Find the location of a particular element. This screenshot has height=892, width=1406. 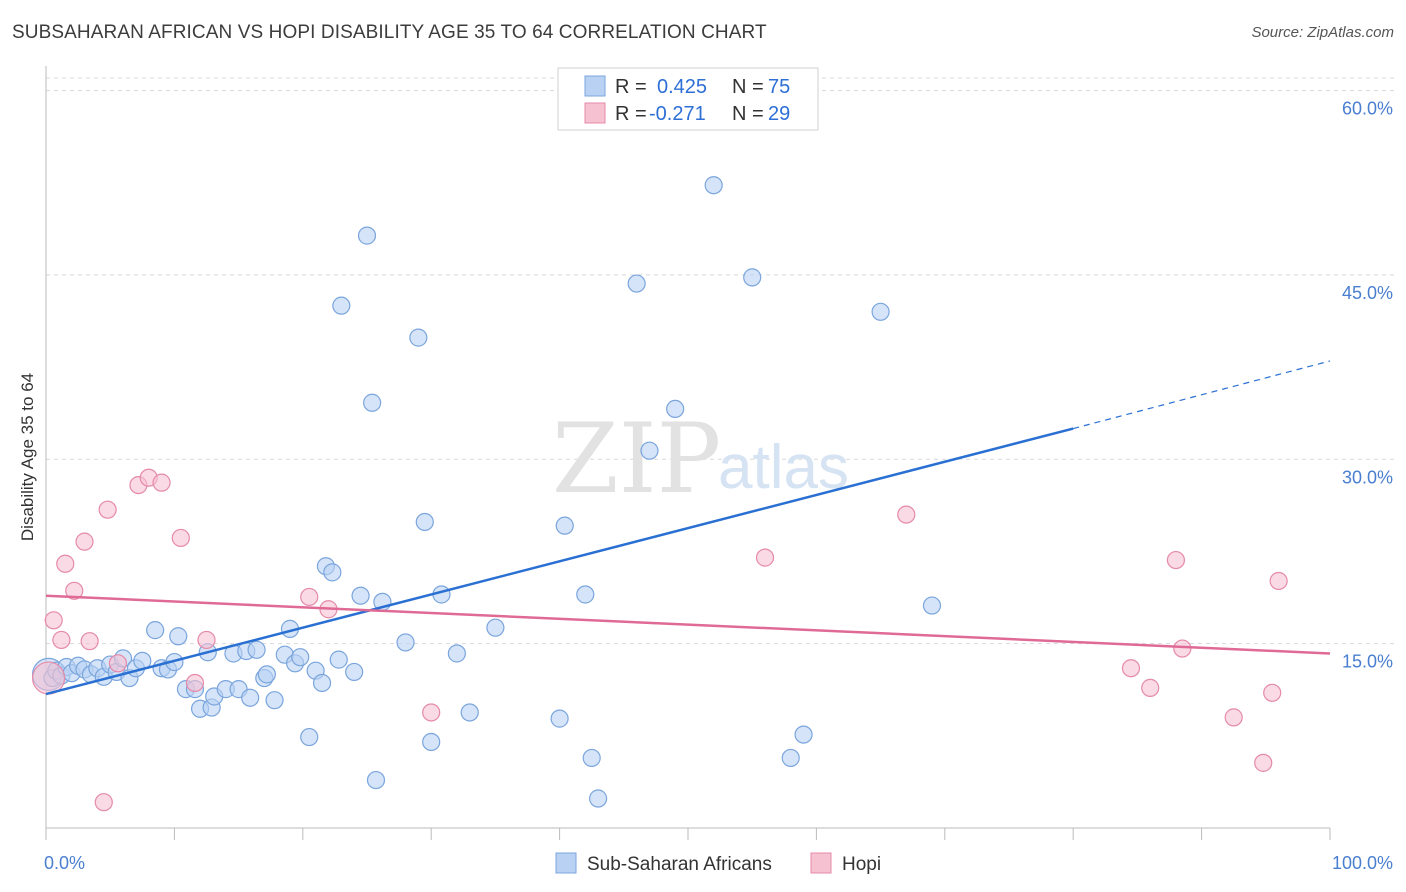

legend-n-value-blue: 75 is located at coordinates (779, 87).